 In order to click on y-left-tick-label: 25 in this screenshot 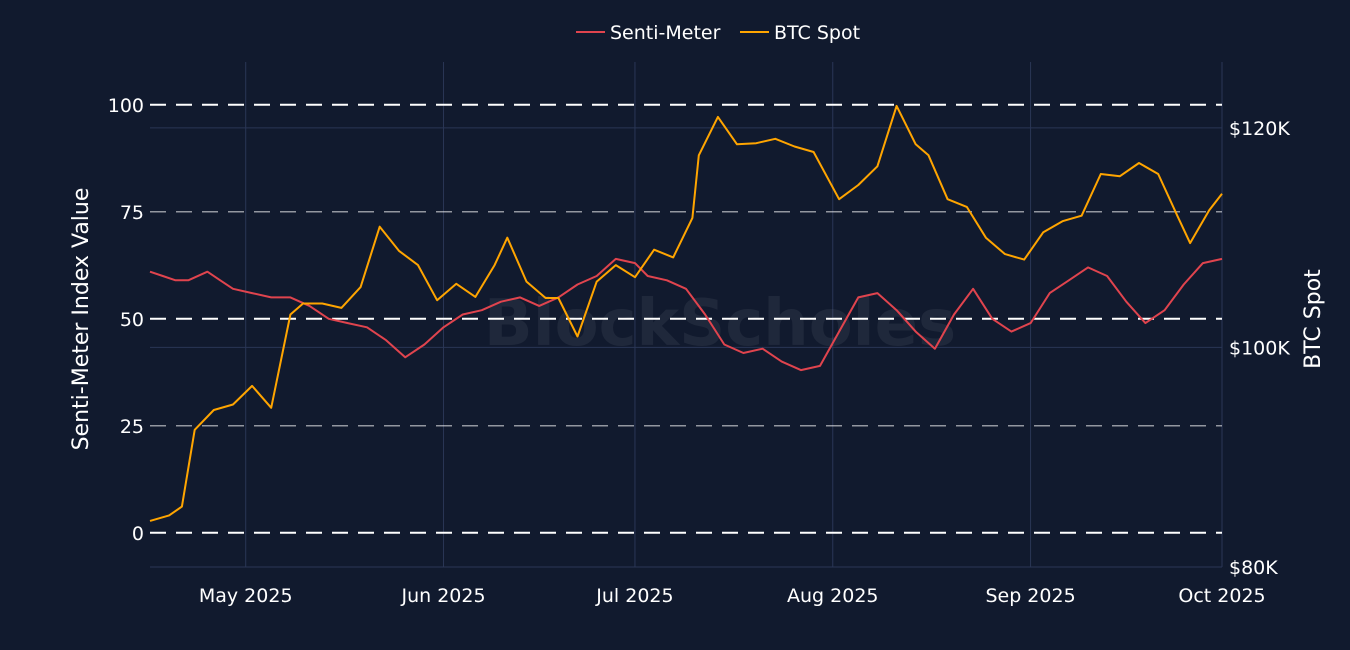, I will do `click(132, 427)`.